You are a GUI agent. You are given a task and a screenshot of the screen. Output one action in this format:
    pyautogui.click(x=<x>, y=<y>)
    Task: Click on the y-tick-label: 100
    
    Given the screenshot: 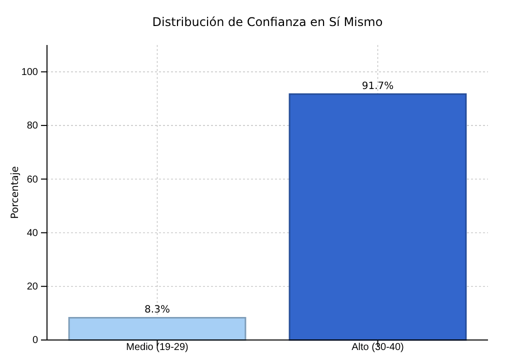 What is the action you would take?
    pyautogui.click(x=29, y=72)
    